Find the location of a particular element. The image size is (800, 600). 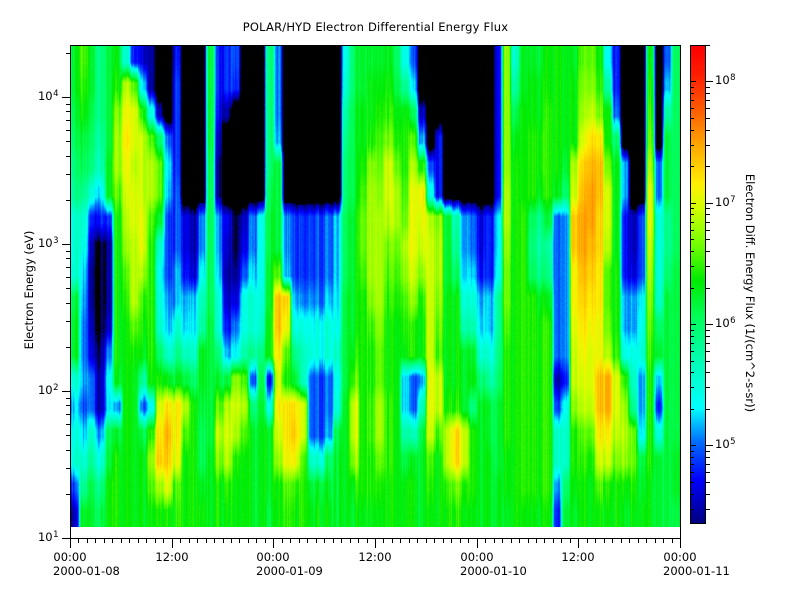

x-tick-date: 2000-01-11 is located at coordinates (696, 571).